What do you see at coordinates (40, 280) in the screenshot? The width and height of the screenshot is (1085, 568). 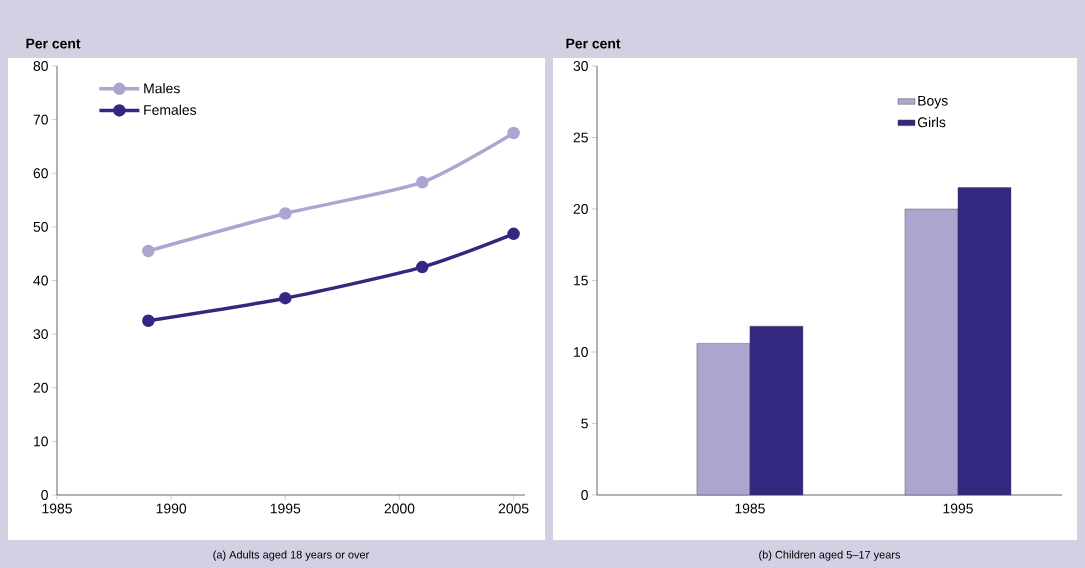 I see `y-tick-label: 40` at bounding box center [40, 280].